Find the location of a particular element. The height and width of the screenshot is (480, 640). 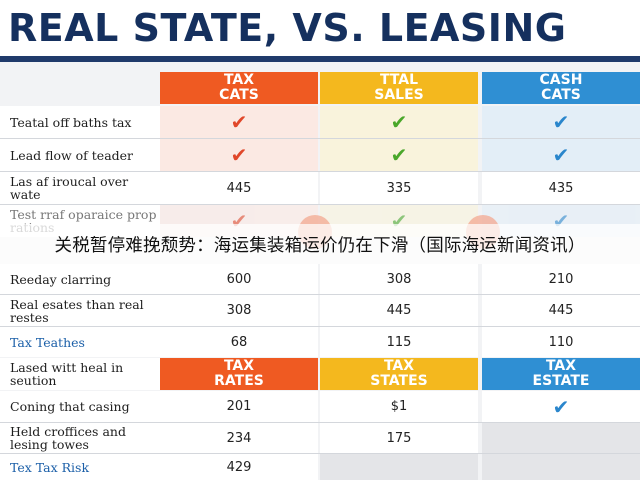

header-line1: TTAL is located at coordinates (399, 80).